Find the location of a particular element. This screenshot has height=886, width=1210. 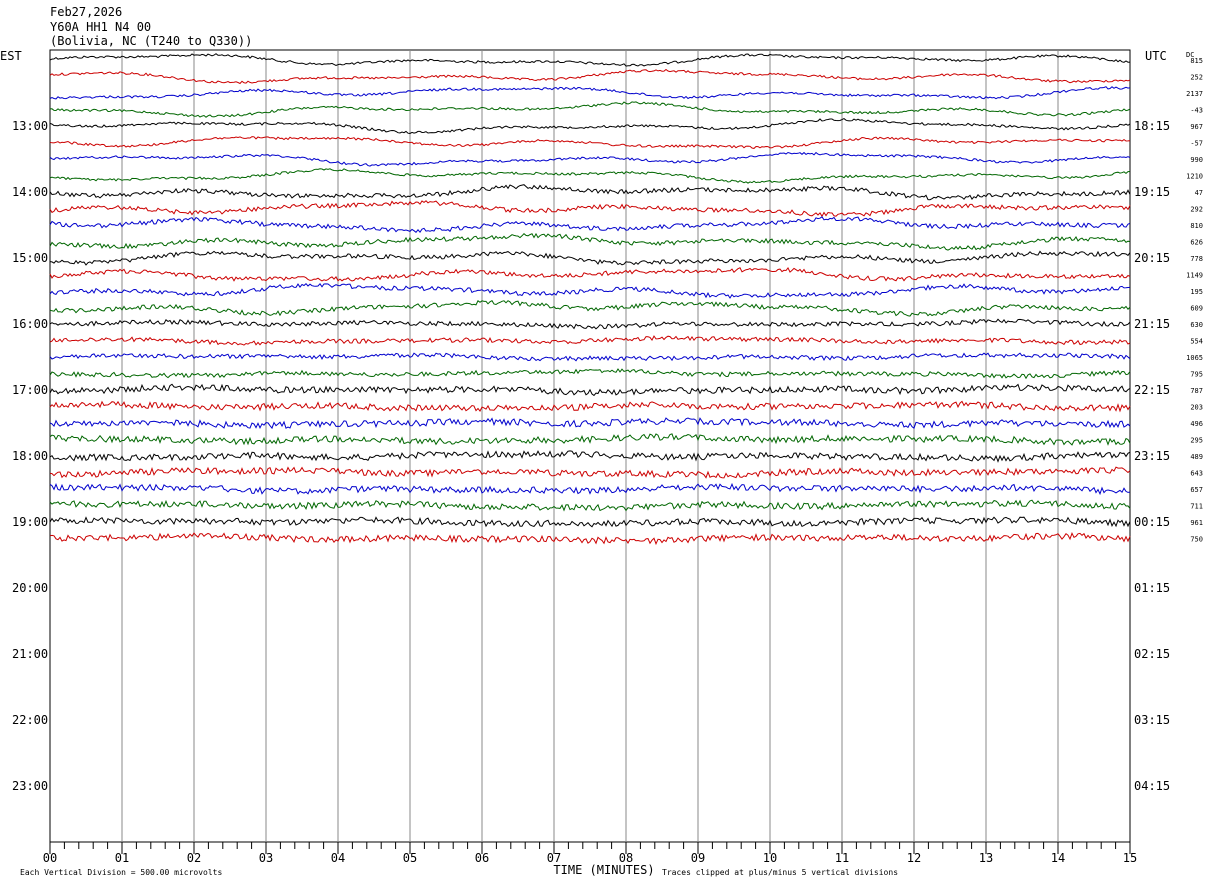

dc-offset-value: 643 is located at coordinates (1196, 474).